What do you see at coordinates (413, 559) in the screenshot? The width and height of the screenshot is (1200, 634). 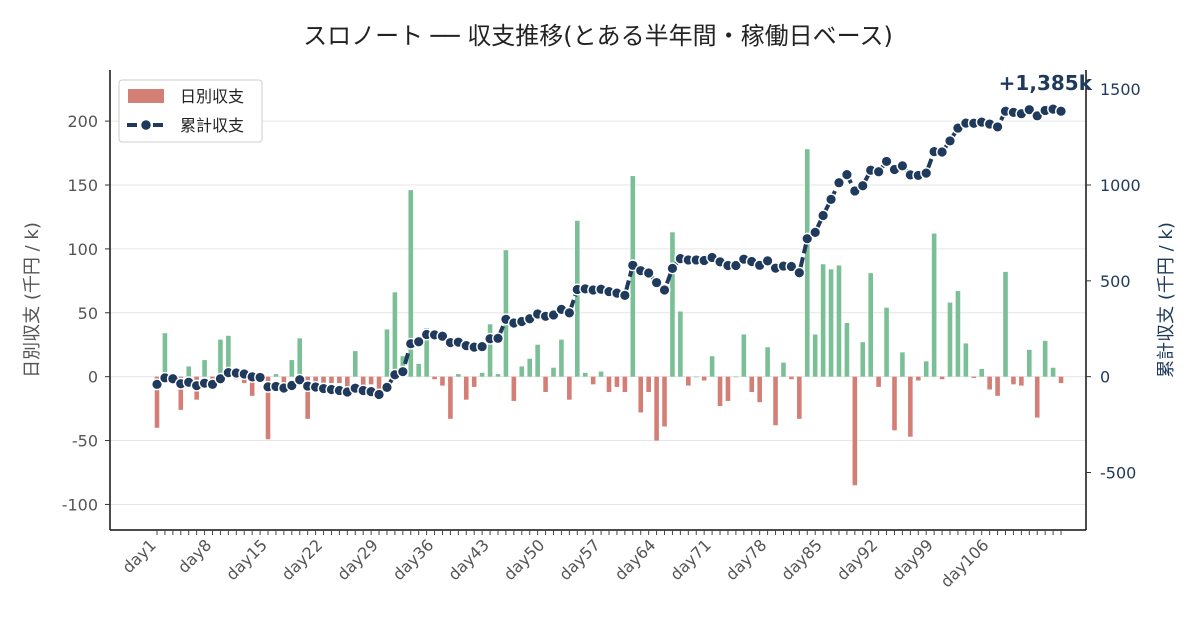 I see `x-tick-label: day36` at bounding box center [413, 559].